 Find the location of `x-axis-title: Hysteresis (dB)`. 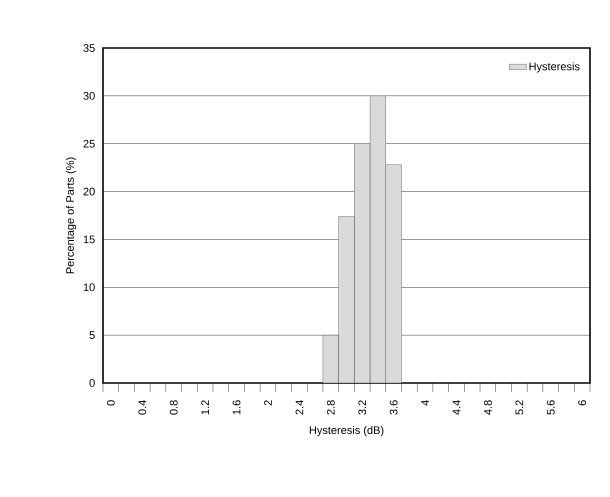

x-axis-title: Hysteresis (dB) is located at coordinates (347, 431).